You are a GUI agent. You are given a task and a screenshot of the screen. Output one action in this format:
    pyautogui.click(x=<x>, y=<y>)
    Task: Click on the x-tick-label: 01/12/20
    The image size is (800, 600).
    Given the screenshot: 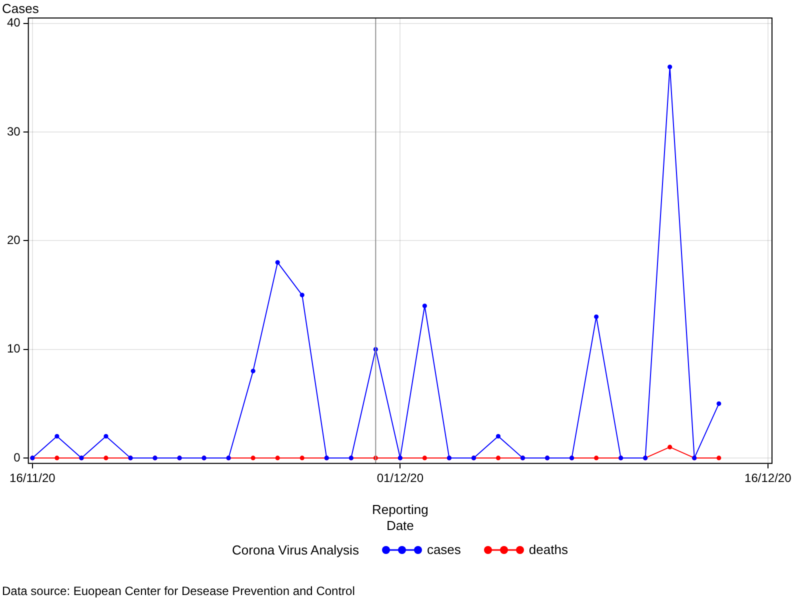 What is the action you would take?
    pyautogui.click(x=400, y=477)
    